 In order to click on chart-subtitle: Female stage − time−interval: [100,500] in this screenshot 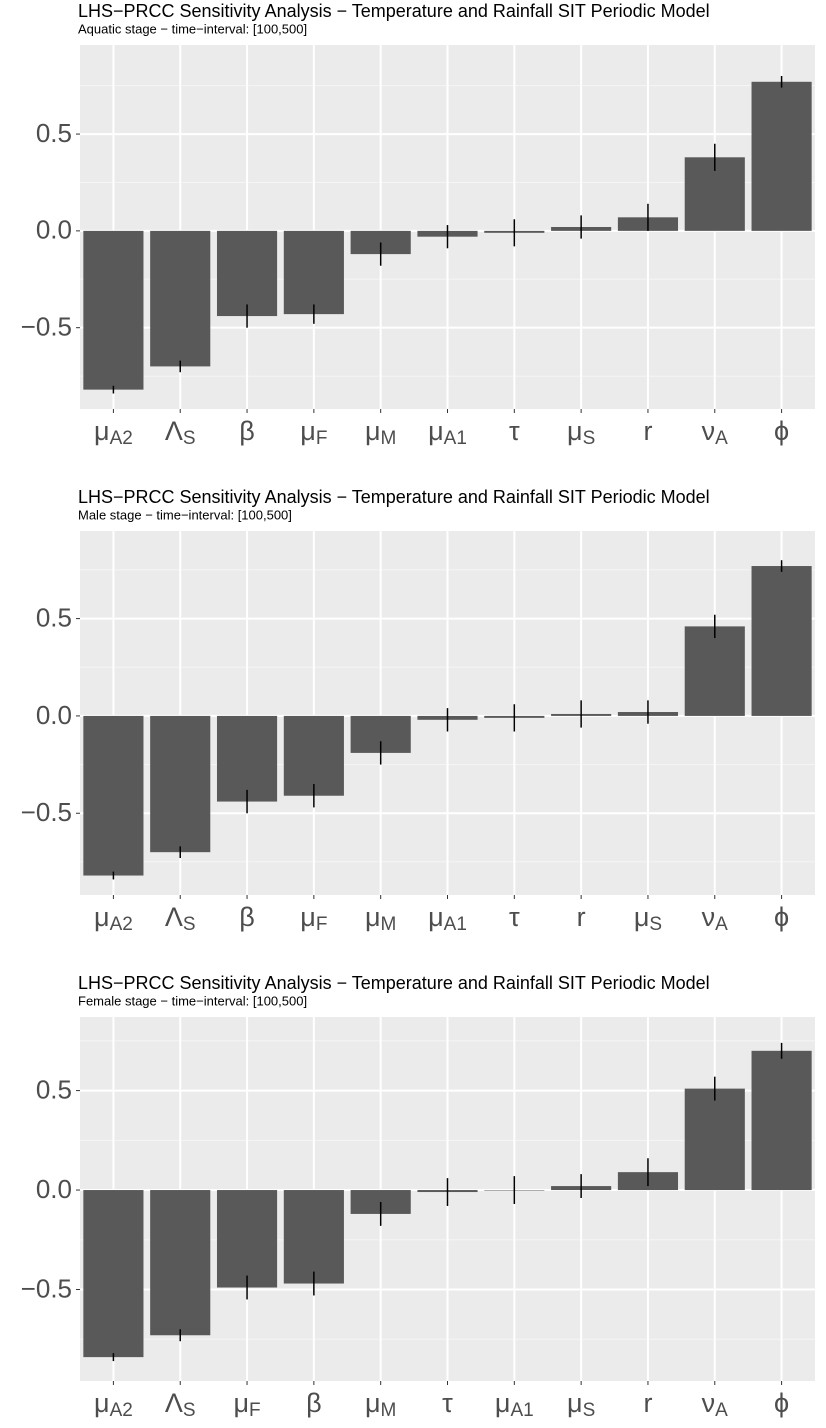, I will do `click(192, 1000)`.